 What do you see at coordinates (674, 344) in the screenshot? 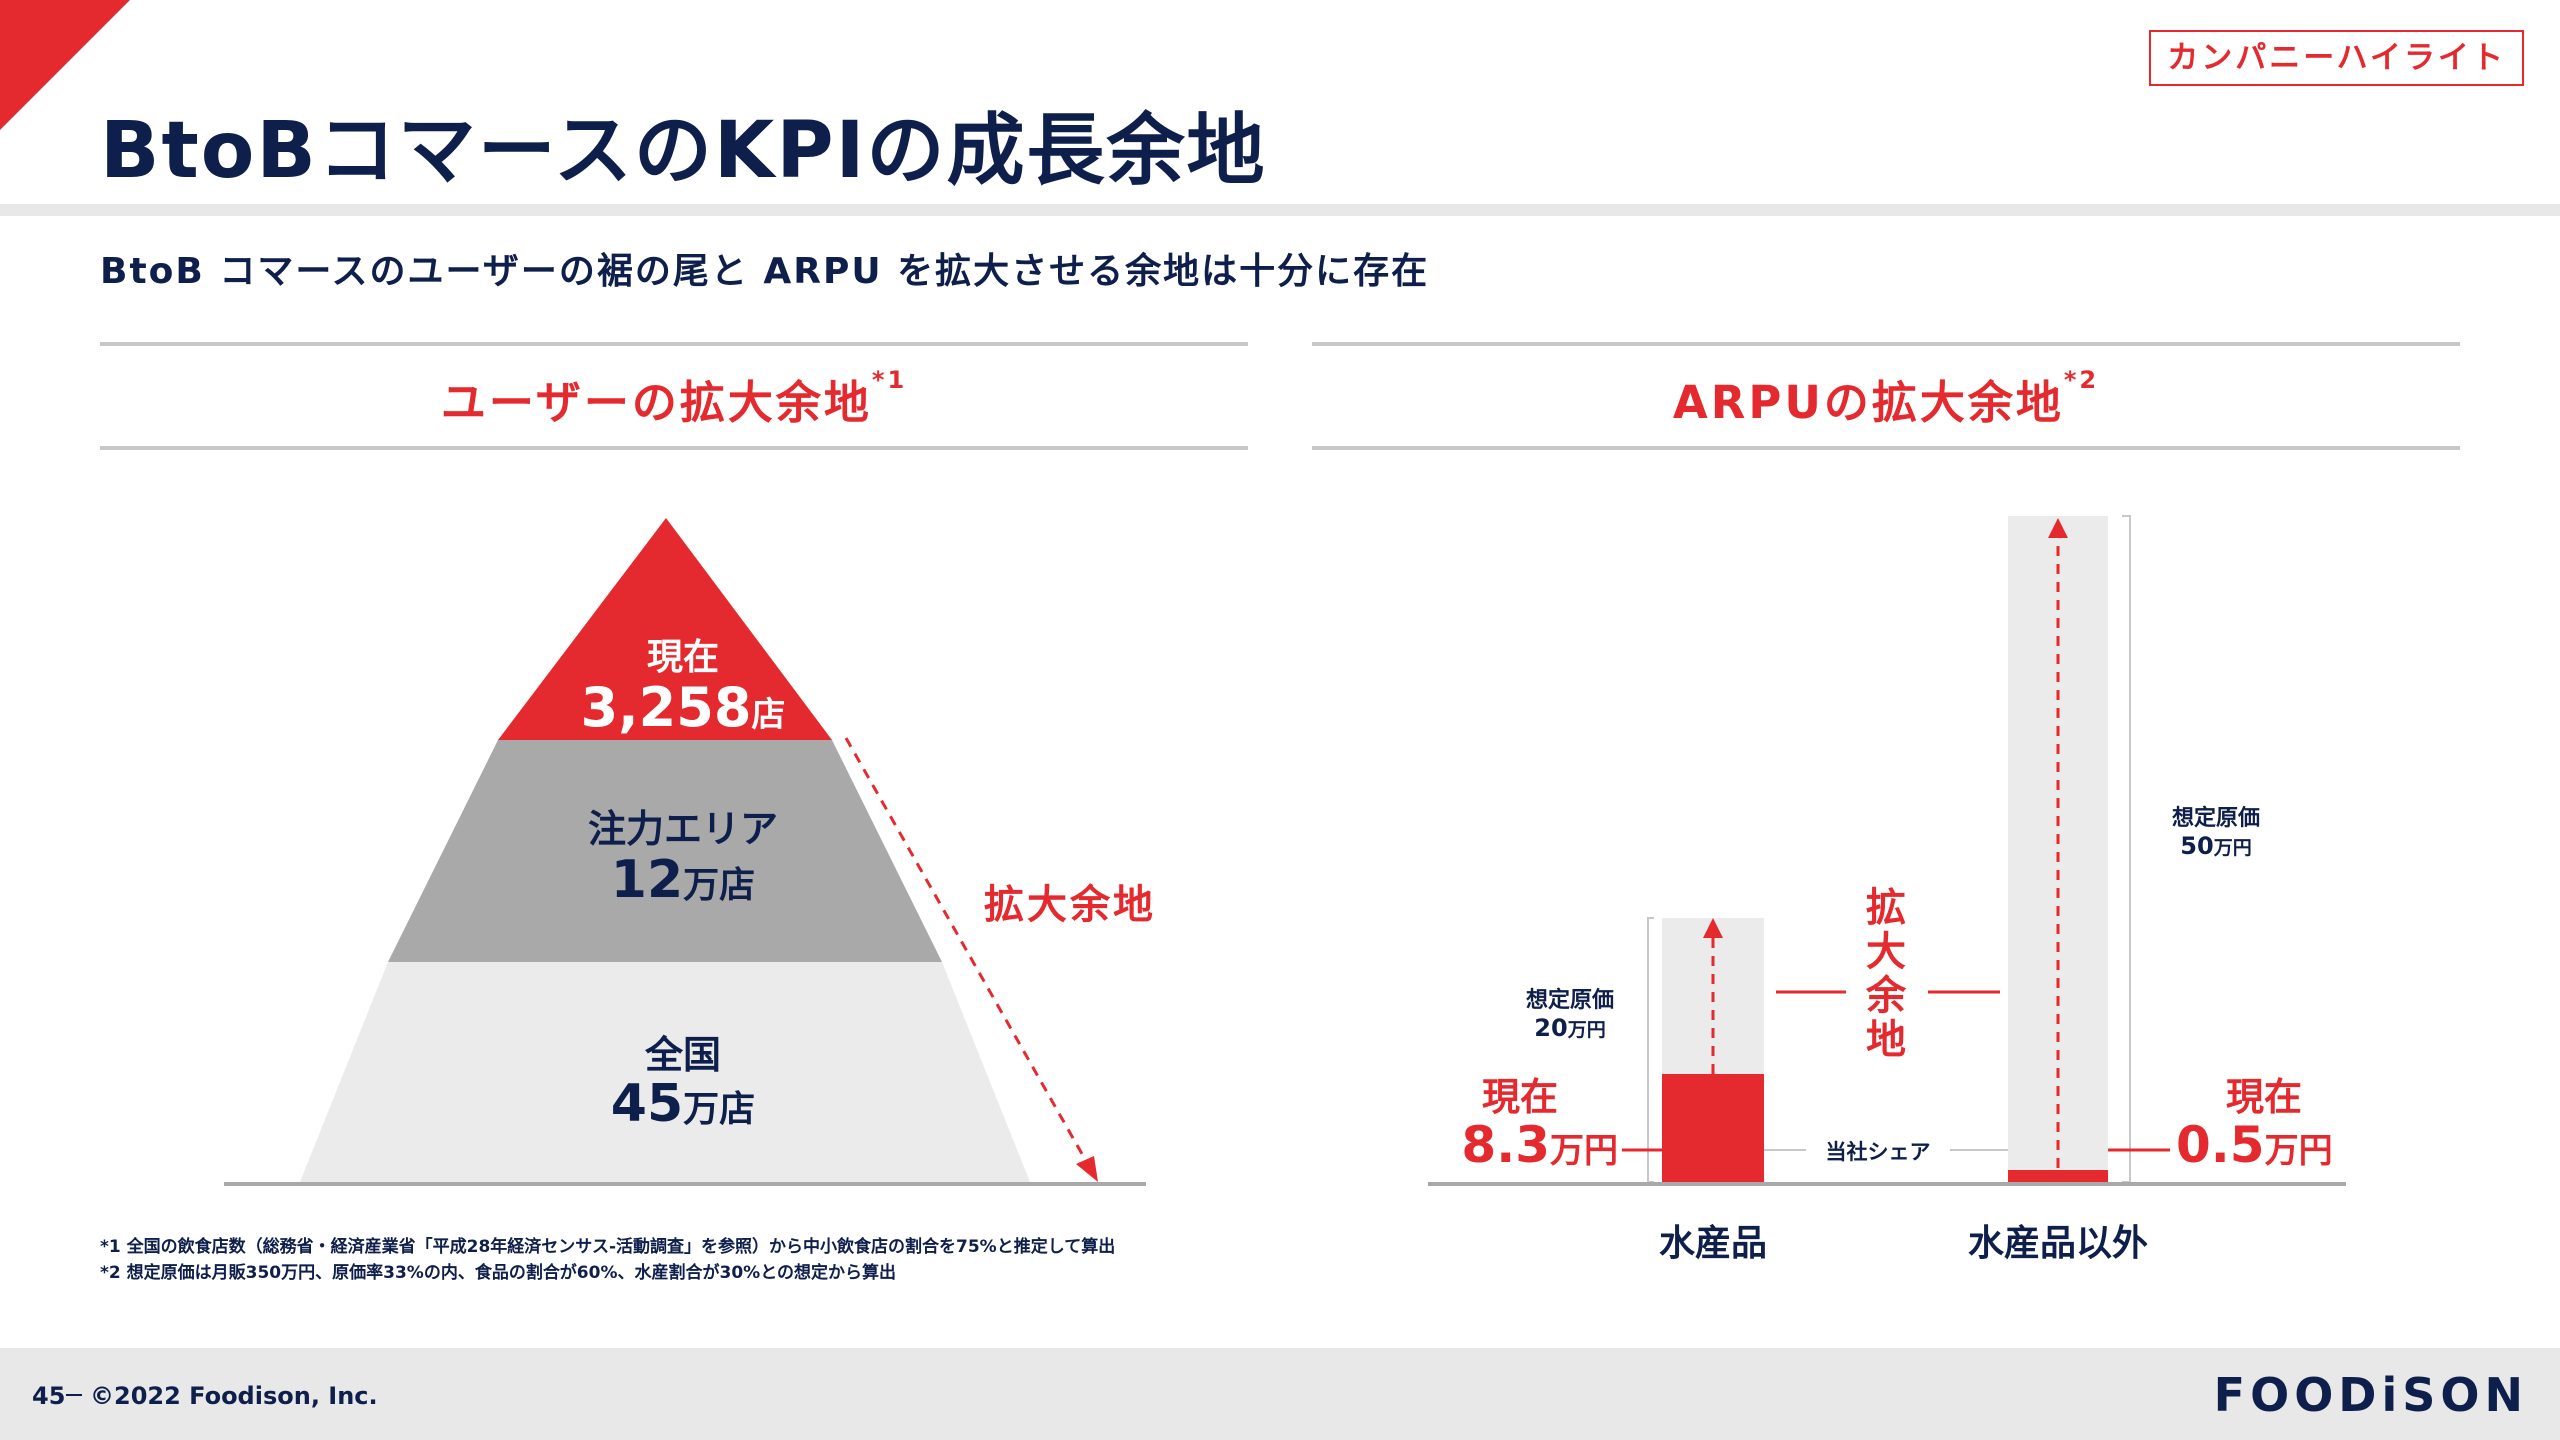
I see `left-heading-top-rule` at bounding box center [674, 344].